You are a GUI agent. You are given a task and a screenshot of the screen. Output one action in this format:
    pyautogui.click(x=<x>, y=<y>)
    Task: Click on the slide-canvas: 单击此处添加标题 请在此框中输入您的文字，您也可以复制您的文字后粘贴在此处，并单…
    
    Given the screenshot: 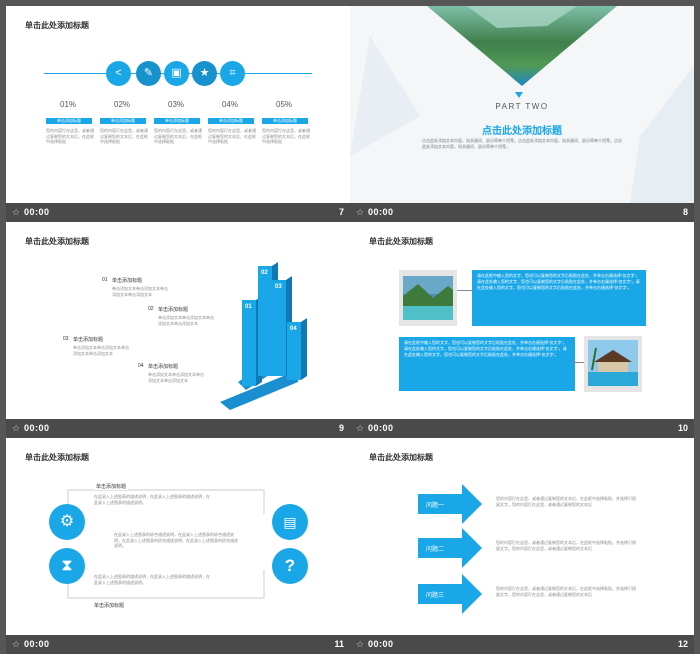 What is the action you would take?
    pyautogui.click(x=522, y=320)
    